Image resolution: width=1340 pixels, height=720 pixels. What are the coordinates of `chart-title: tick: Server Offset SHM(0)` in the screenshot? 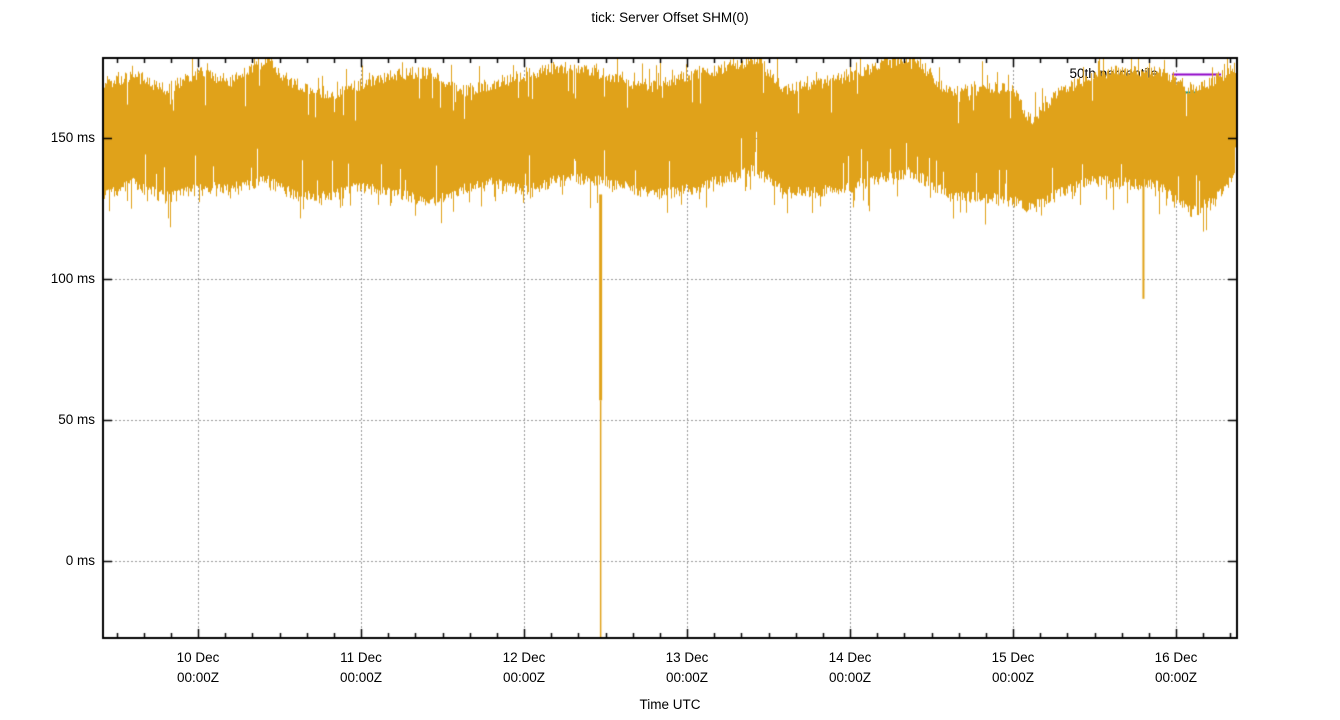 It's located at (670, 17).